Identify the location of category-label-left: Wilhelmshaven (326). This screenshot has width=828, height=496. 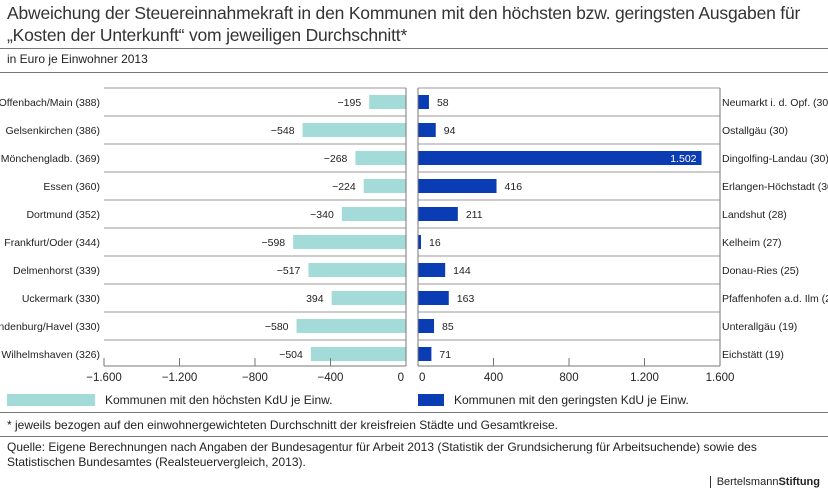
(50, 355).